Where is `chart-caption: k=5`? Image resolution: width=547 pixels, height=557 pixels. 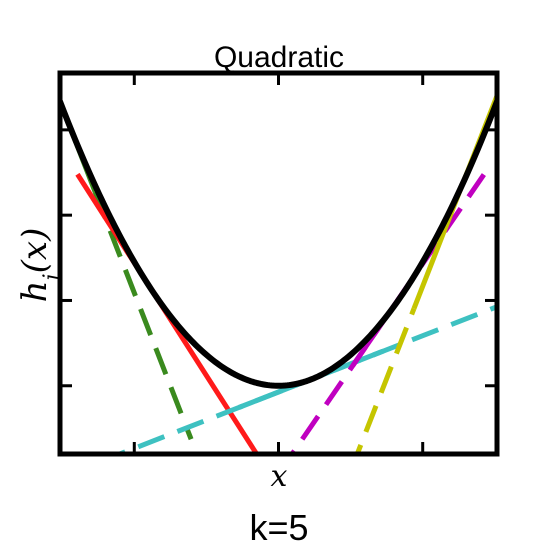 chart-caption: k=5 is located at coordinates (278, 527).